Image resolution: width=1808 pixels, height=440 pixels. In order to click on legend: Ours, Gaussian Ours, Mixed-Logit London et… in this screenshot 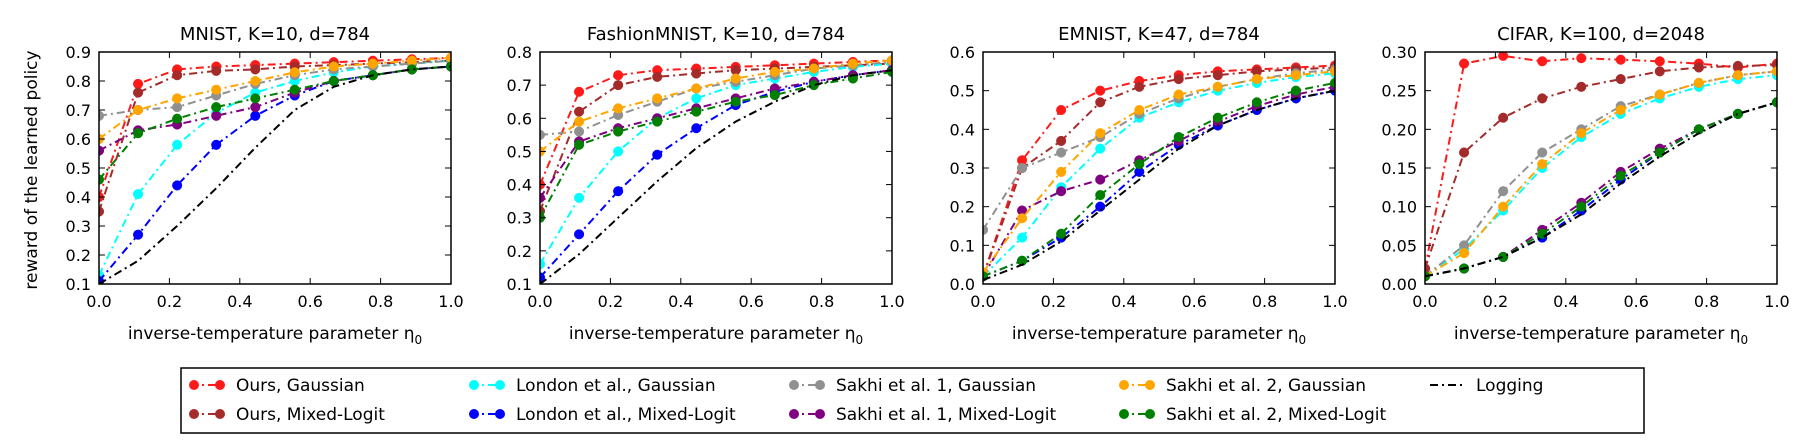, I will do `click(912, 400)`.